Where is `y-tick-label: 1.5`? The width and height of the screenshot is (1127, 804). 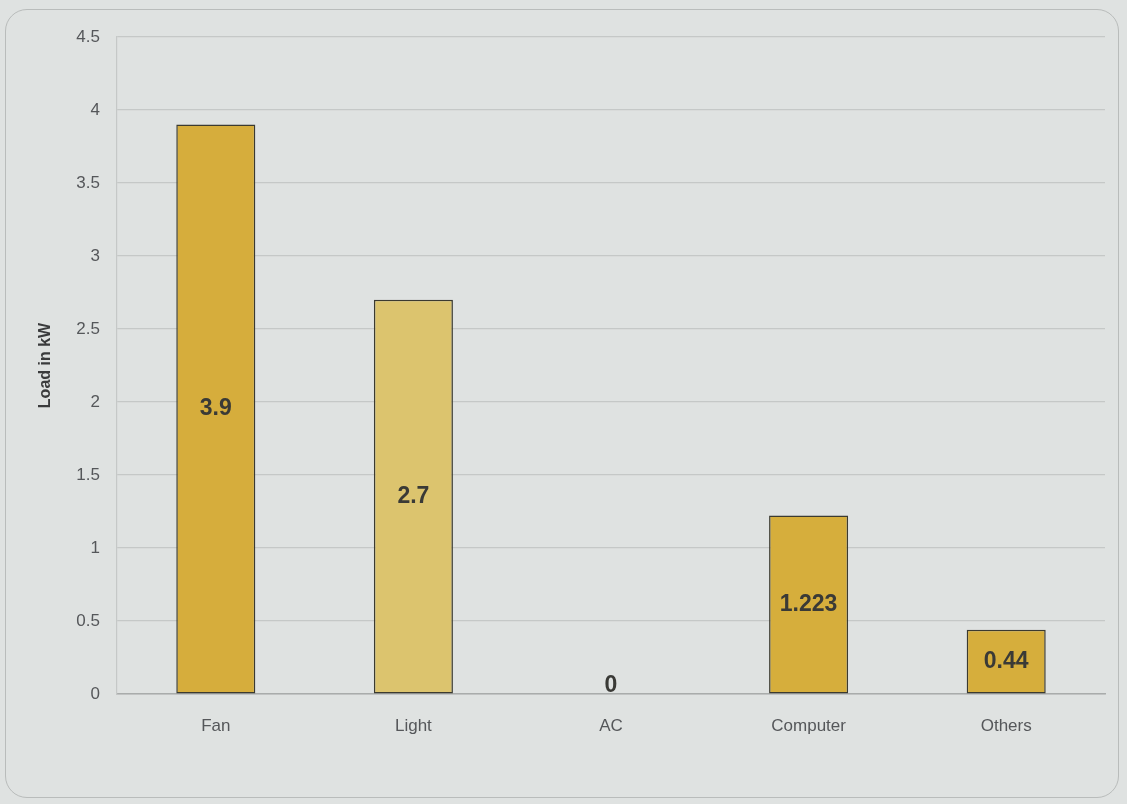 y-tick-label: 1.5 is located at coordinates (88, 474).